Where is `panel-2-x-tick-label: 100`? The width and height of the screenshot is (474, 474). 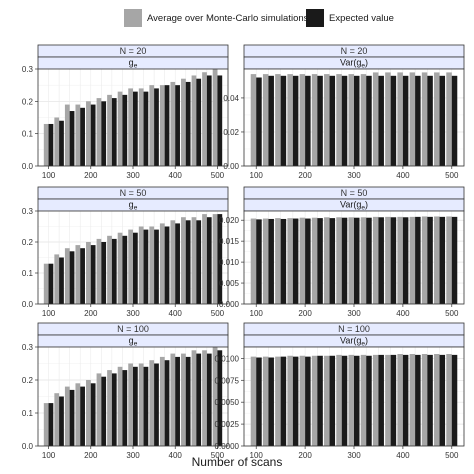
panel-2-x-tick-label: 100 is located at coordinates (257, 175).